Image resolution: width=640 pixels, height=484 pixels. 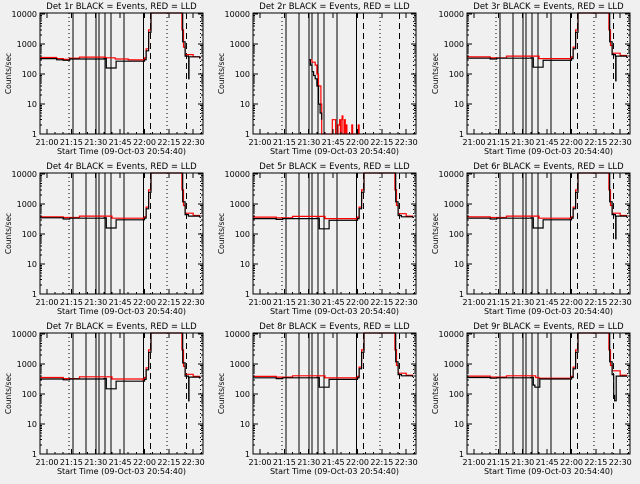 I want to click on panel-title: Det 7r BLACK = Events, RED = LLD, so click(x=121, y=327).